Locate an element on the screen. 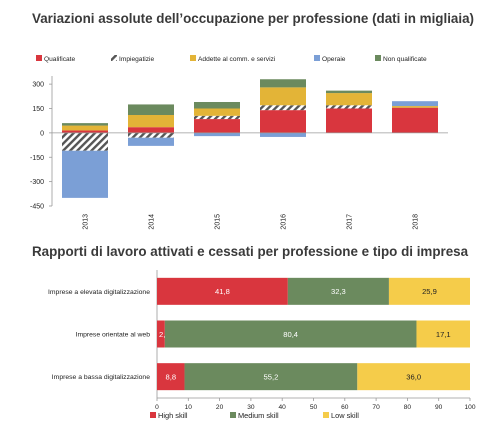 This screenshot has height=424, width=494. category-label-1: Imprese orientate al web is located at coordinates (113, 335).